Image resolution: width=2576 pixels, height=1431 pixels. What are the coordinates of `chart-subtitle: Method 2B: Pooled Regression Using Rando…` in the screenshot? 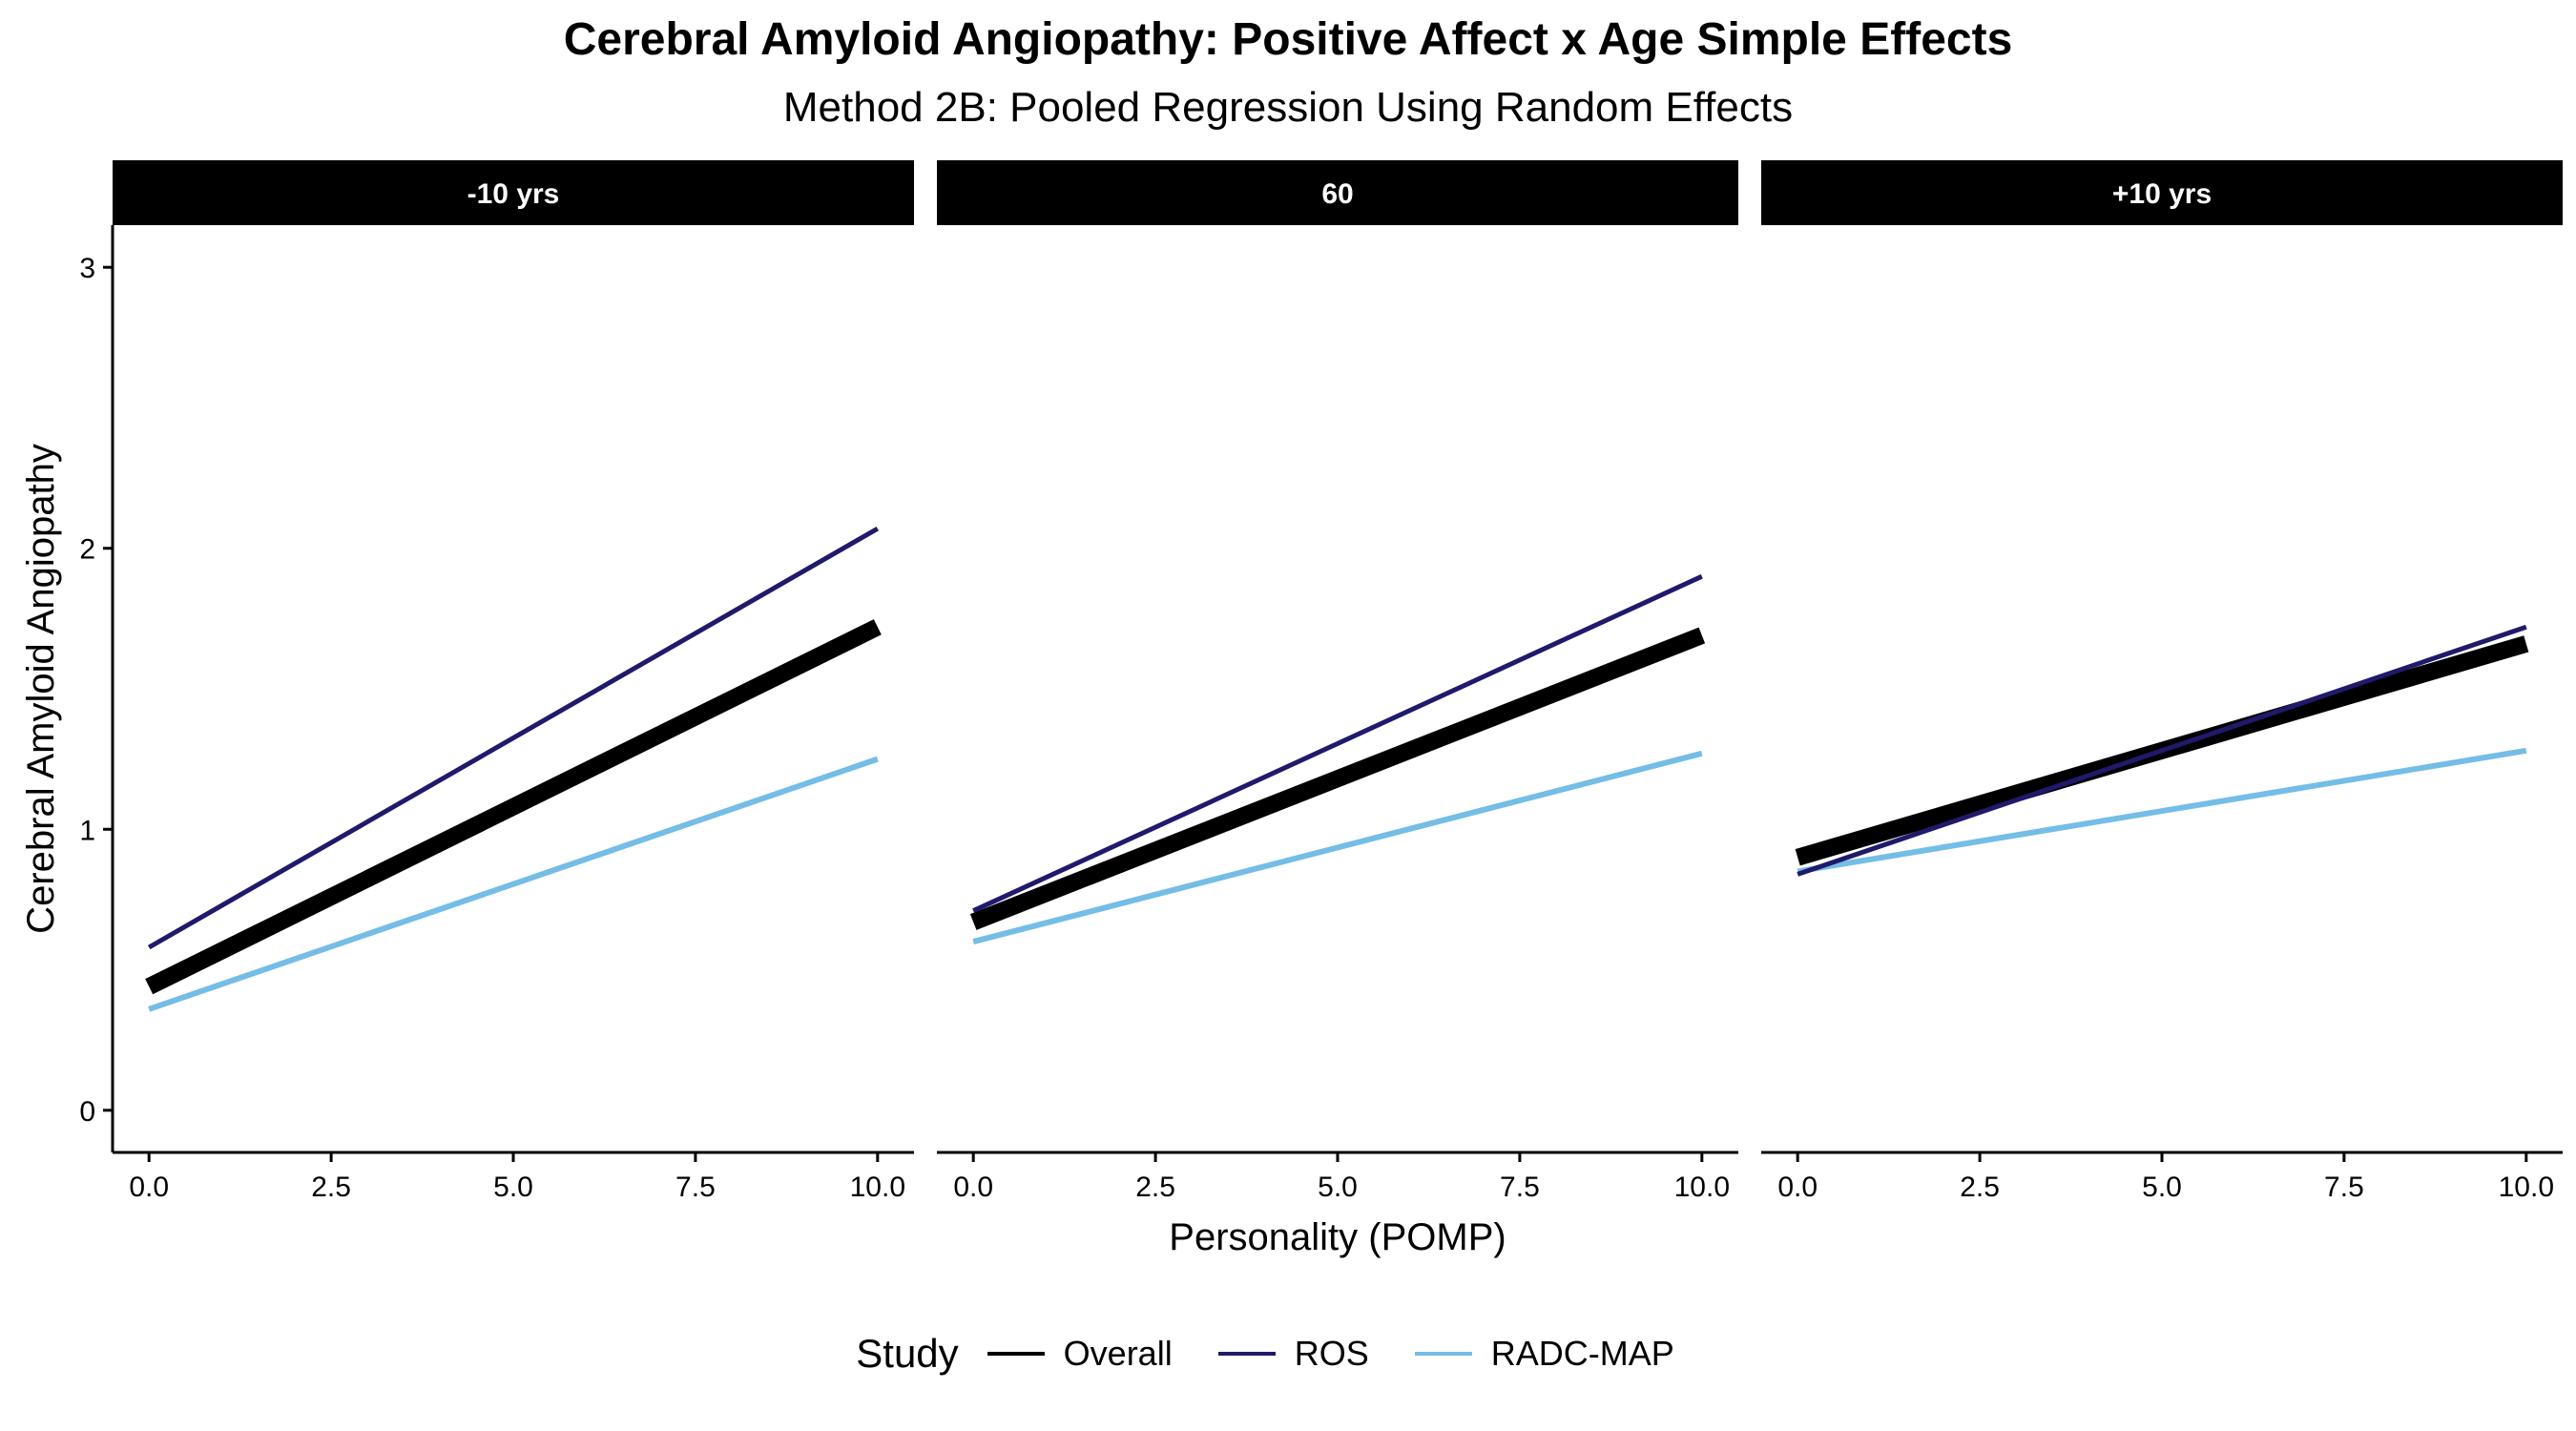 It's located at (1288, 107).